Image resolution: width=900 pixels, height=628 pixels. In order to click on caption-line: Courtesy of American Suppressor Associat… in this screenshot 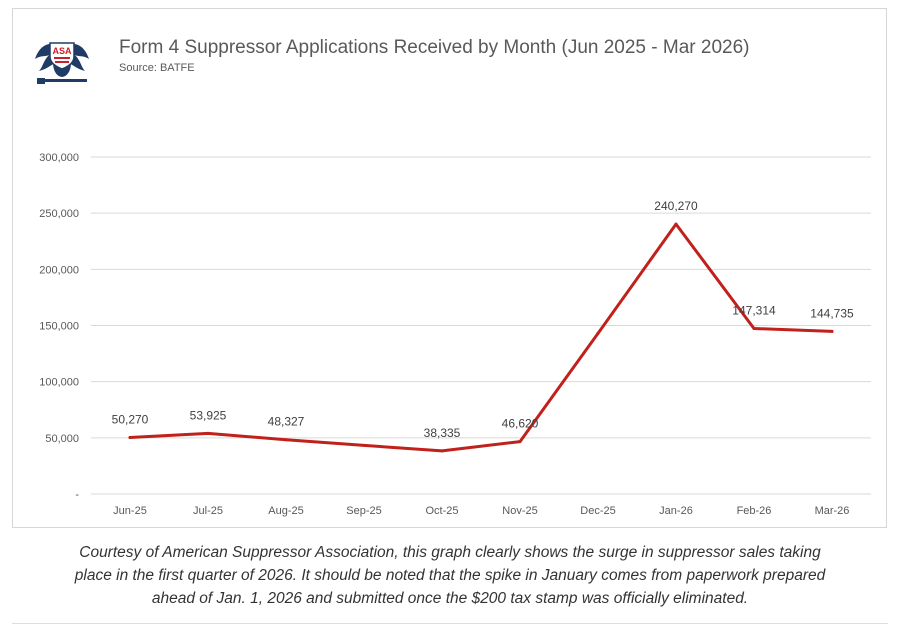, I will do `click(450, 552)`.